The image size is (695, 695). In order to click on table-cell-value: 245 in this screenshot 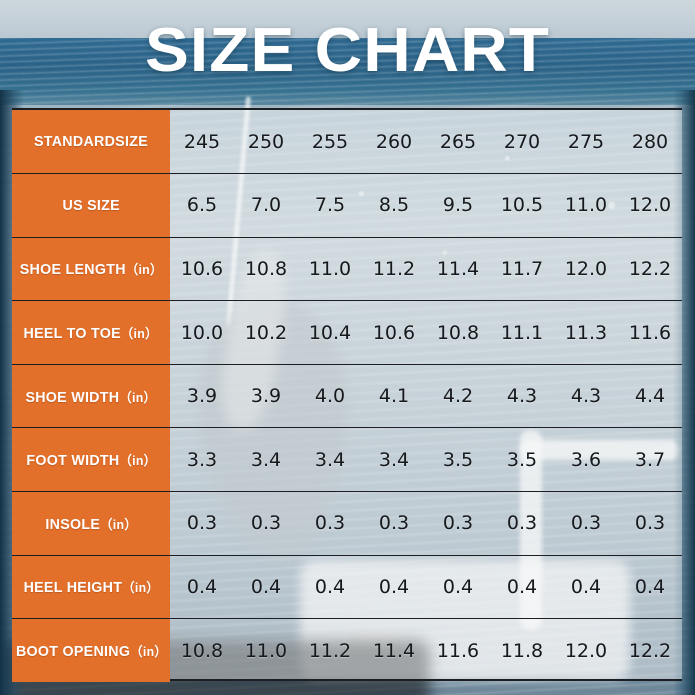, I will do `click(202, 142)`.